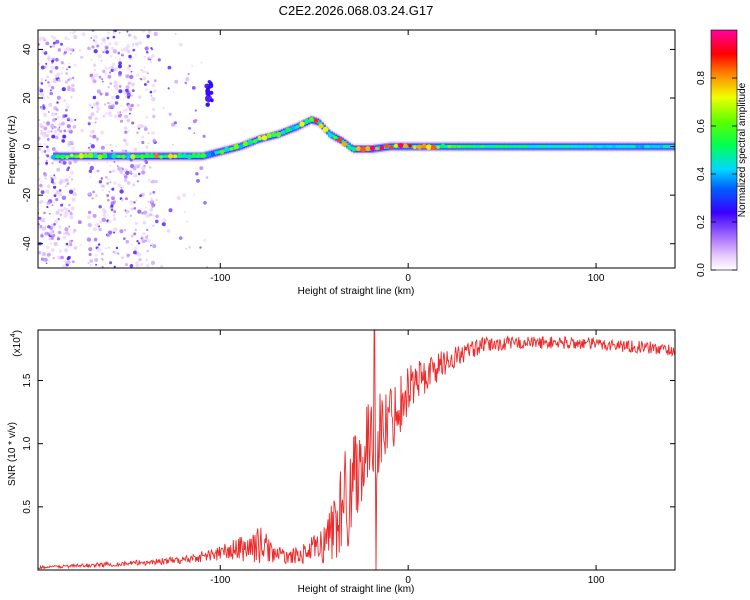 Image resolution: width=750 pixels, height=600 pixels. I want to click on colorbar-label: Normalized spectral amplitude, so click(742, 149).